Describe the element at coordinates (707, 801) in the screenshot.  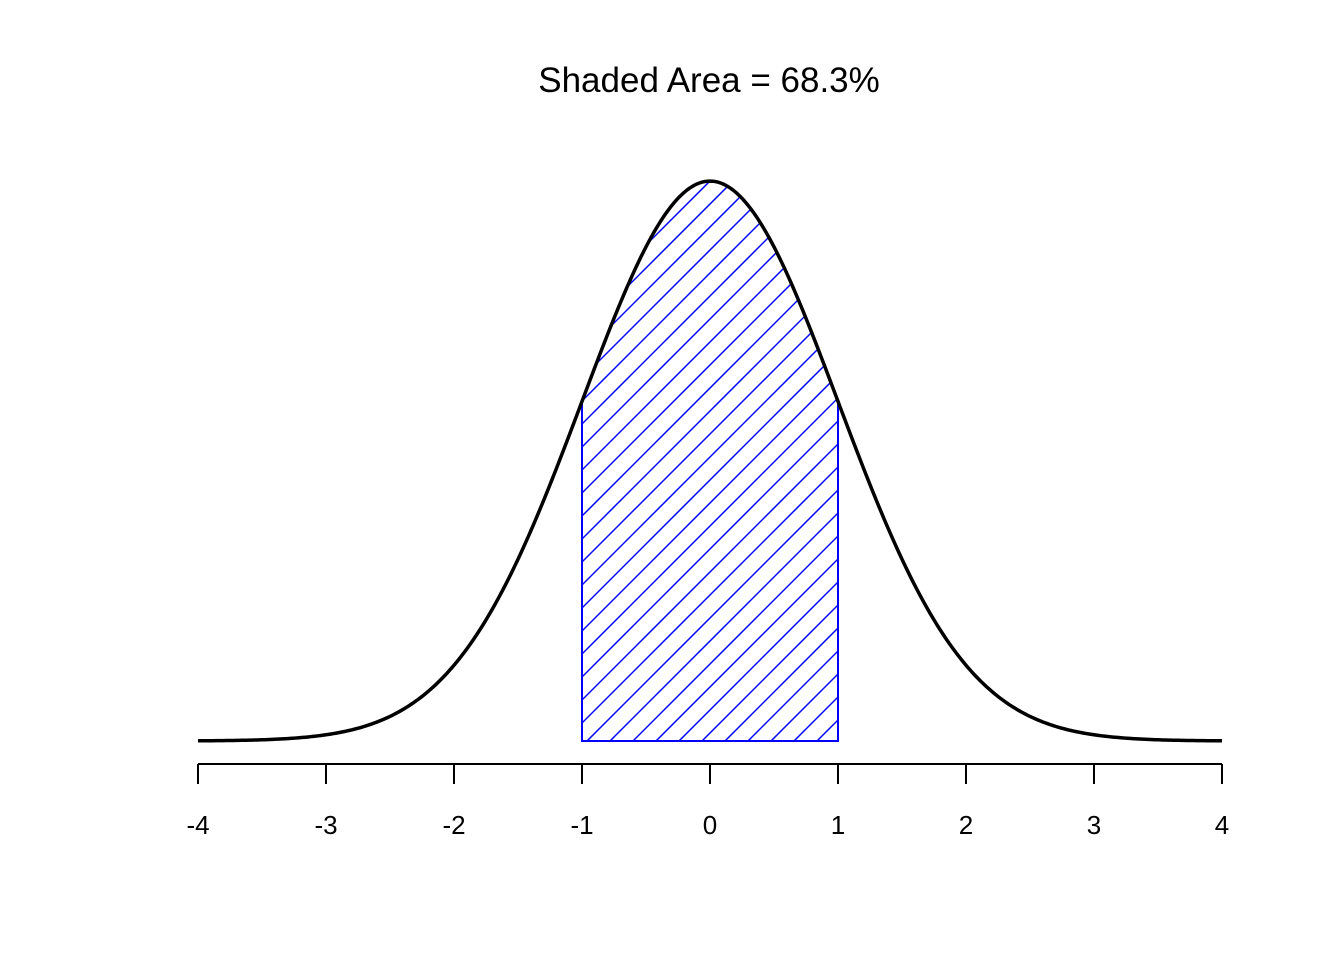
I see `x-axis: -4 -3 -2 -1 0 1 2 3 4` at that location.